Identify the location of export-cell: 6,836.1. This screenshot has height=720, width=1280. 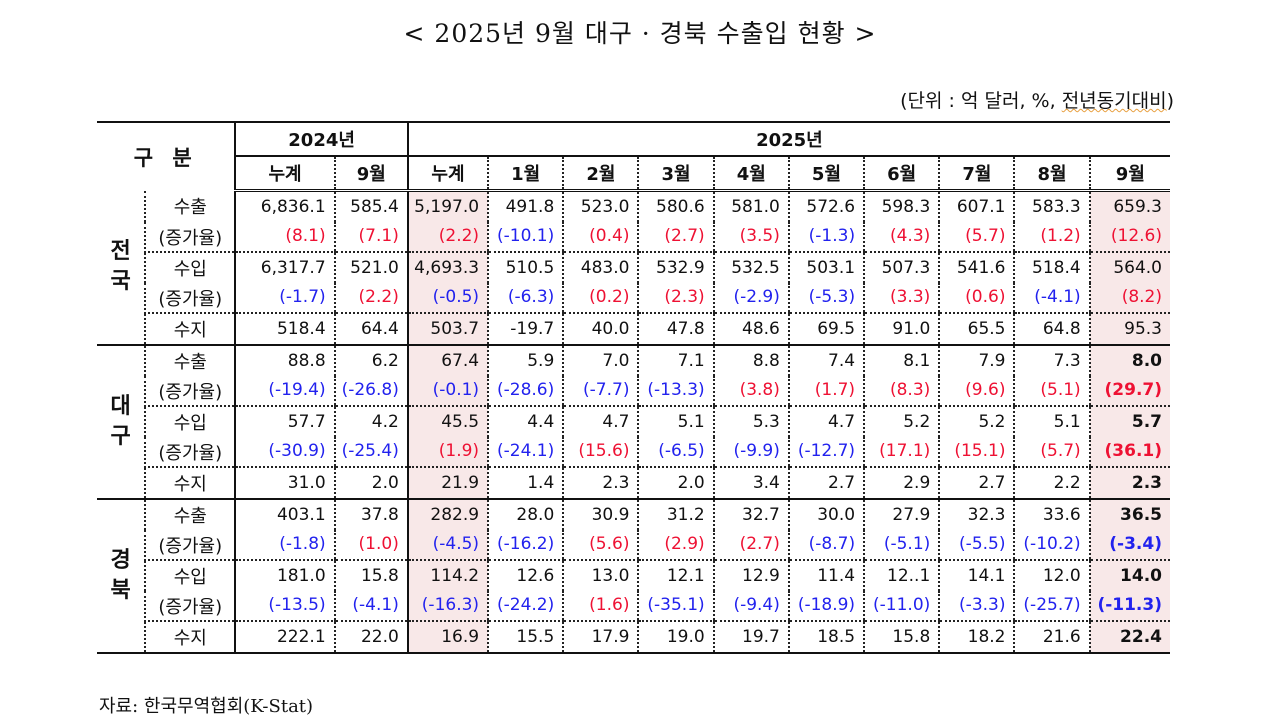
(284, 206).